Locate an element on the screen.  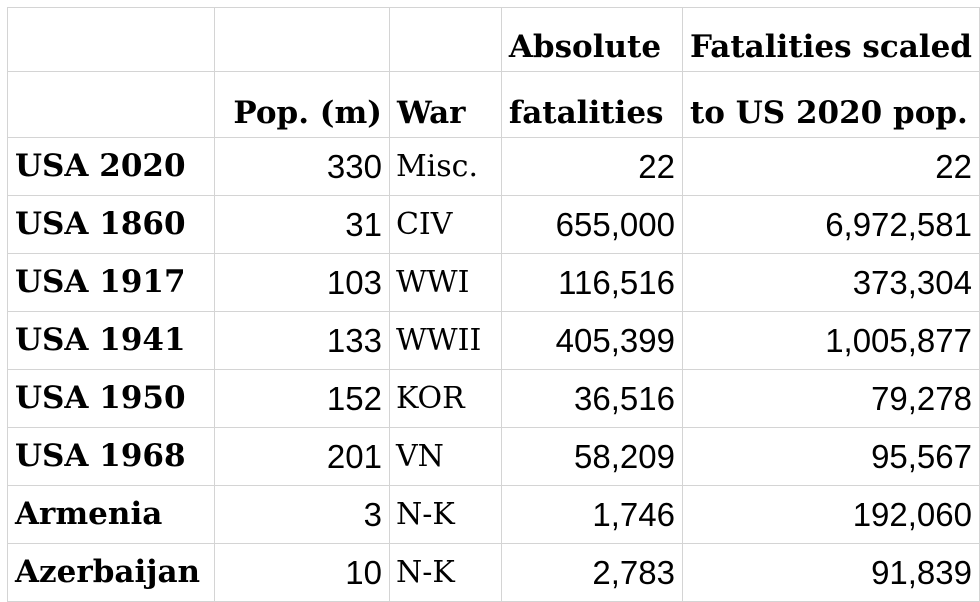
table-row: Armenia 3 N-K 1,746 192,060 is located at coordinates (493, 514).